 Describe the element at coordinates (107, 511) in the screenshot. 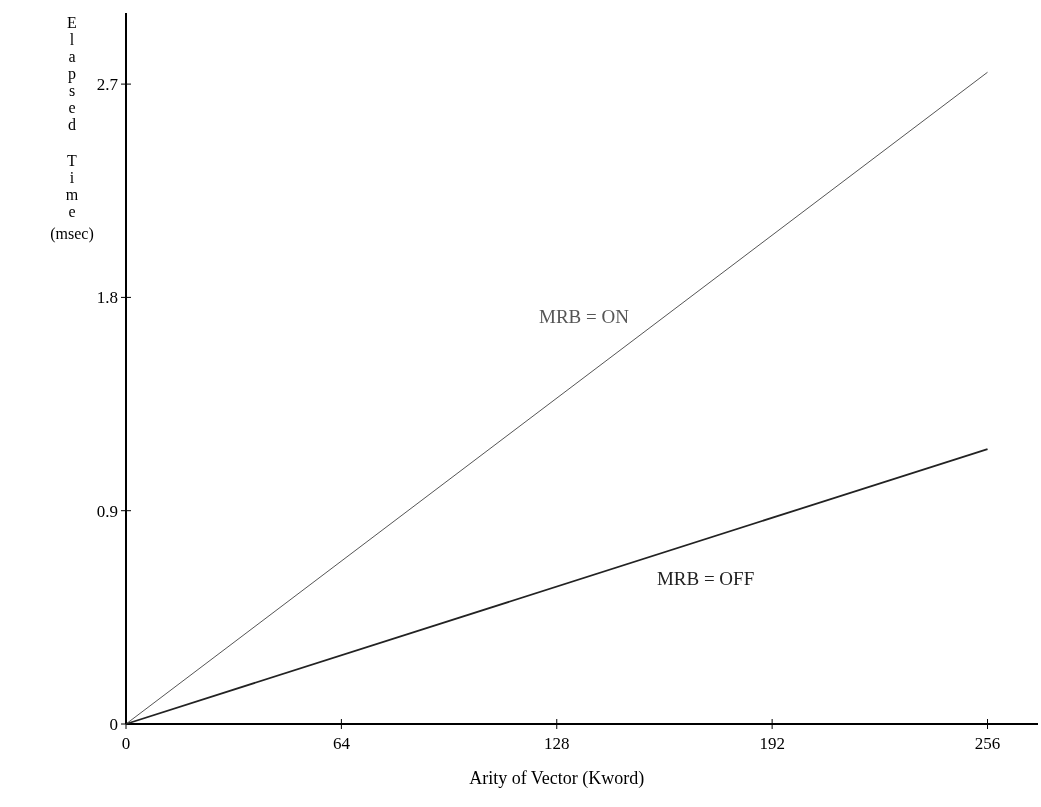

I see `y-tick-label: 0.9` at that location.